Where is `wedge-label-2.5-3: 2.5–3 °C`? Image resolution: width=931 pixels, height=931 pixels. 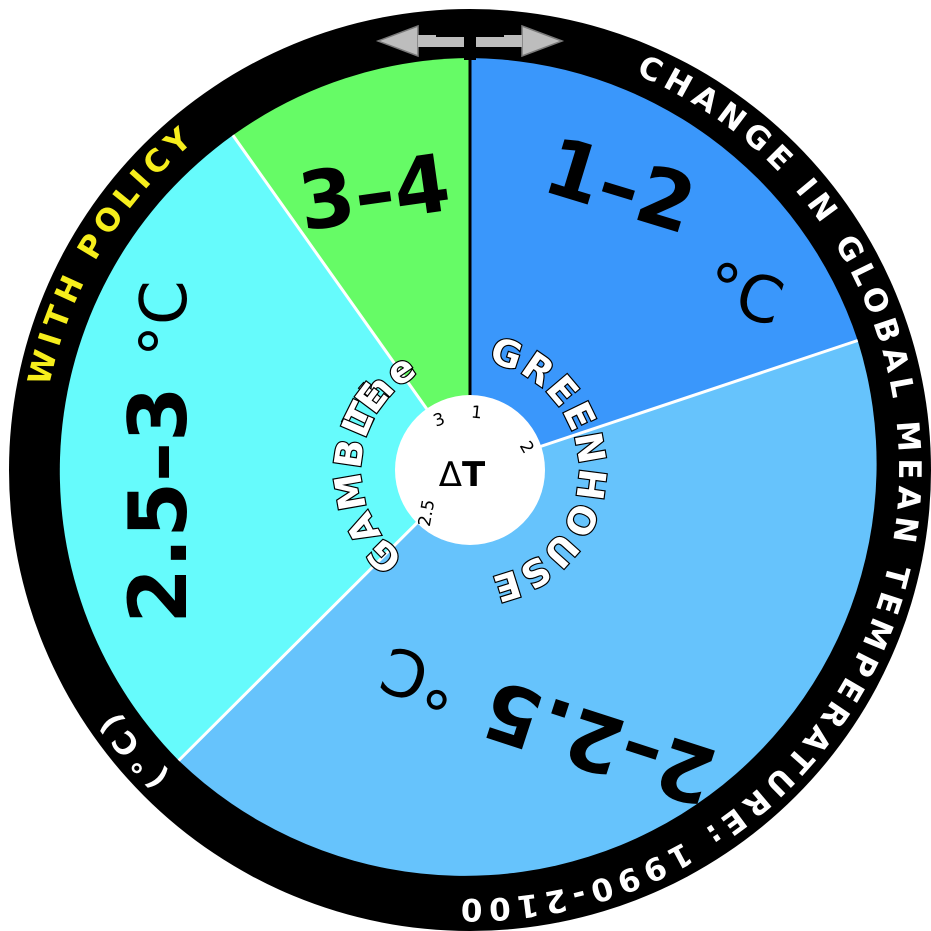 wedge-label-2.5-3: 2.5–3 °C is located at coordinates (158, 451).